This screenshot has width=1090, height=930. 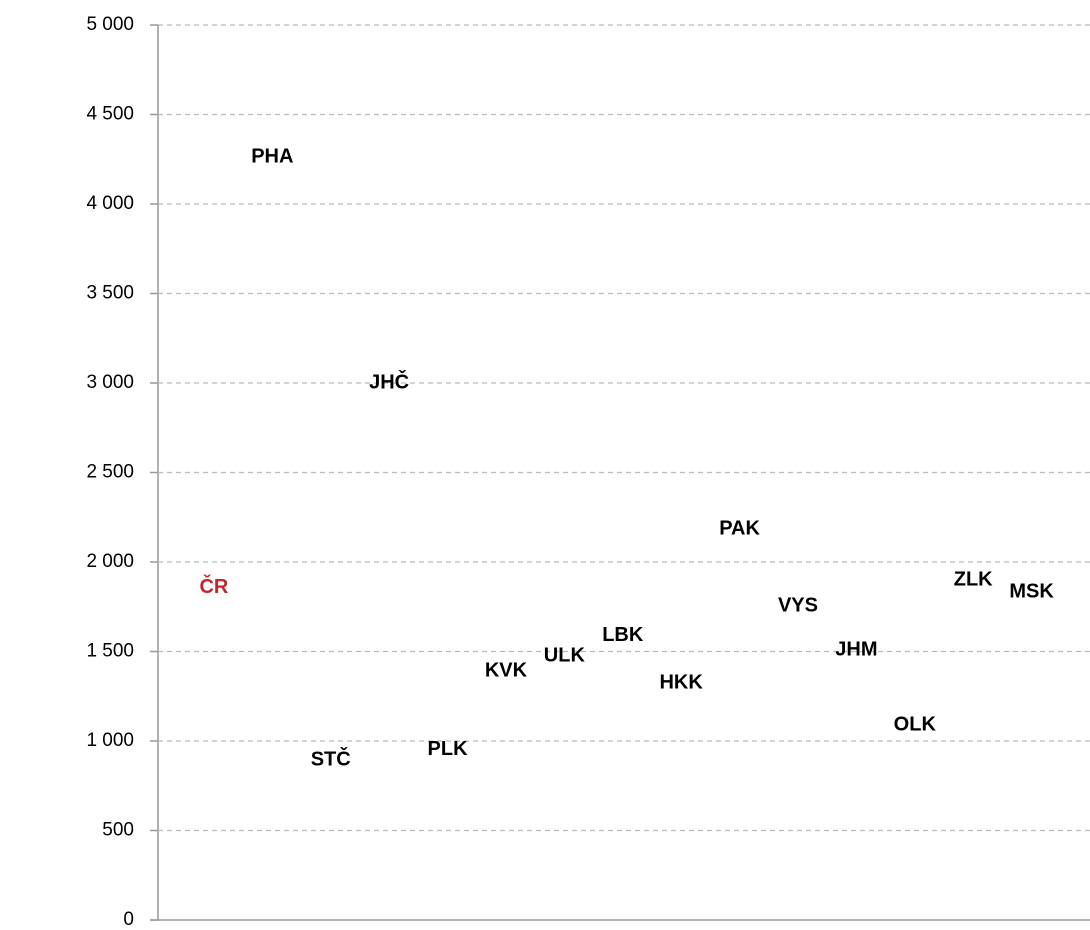 What do you see at coordinates (110, 203) in the screenshot?
I see `y-tick-label: 4 000` at bounding box center [110, 203].